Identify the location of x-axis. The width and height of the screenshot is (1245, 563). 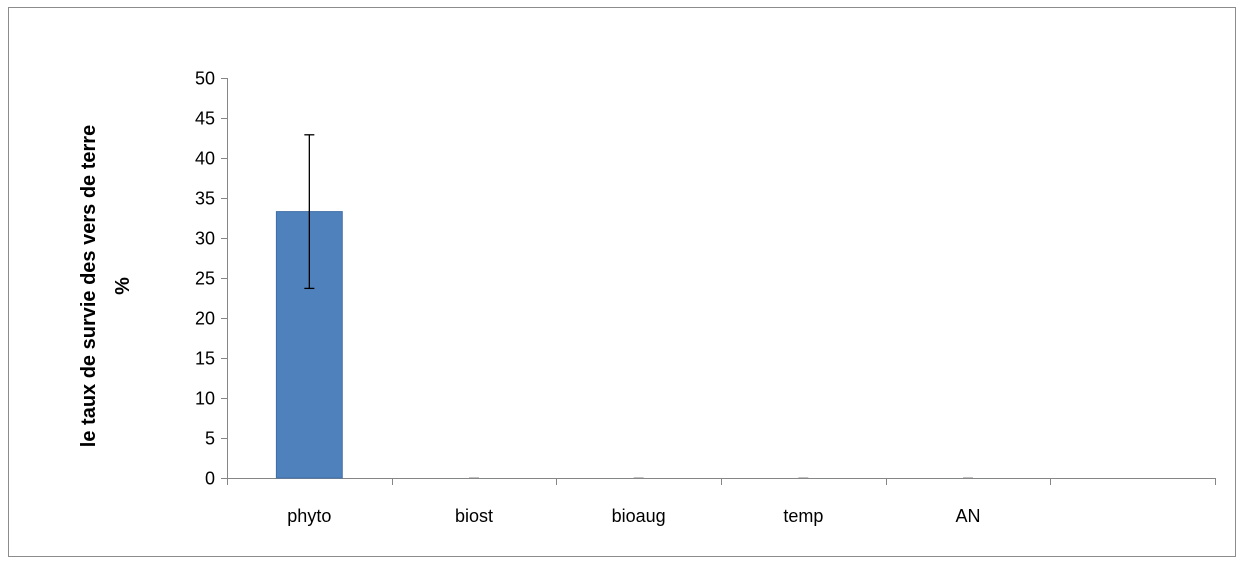
(721, 481).